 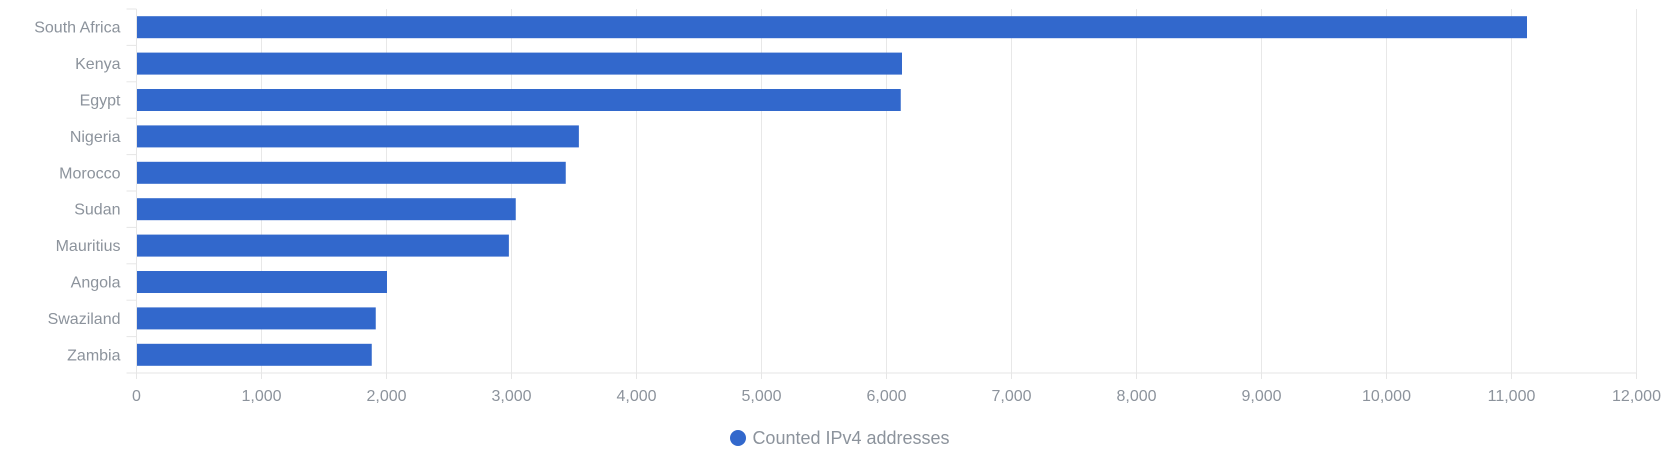 What do you see at coordinates (84, 319) in the screenshot?
I see `y-tick-label: Swaziland` at bounding box center [84, 319].